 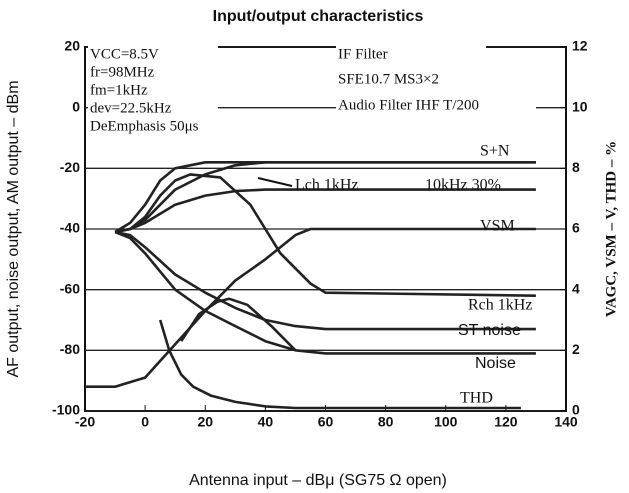 I want to click on x-tick-label: 120, so click(x=506, y=422).